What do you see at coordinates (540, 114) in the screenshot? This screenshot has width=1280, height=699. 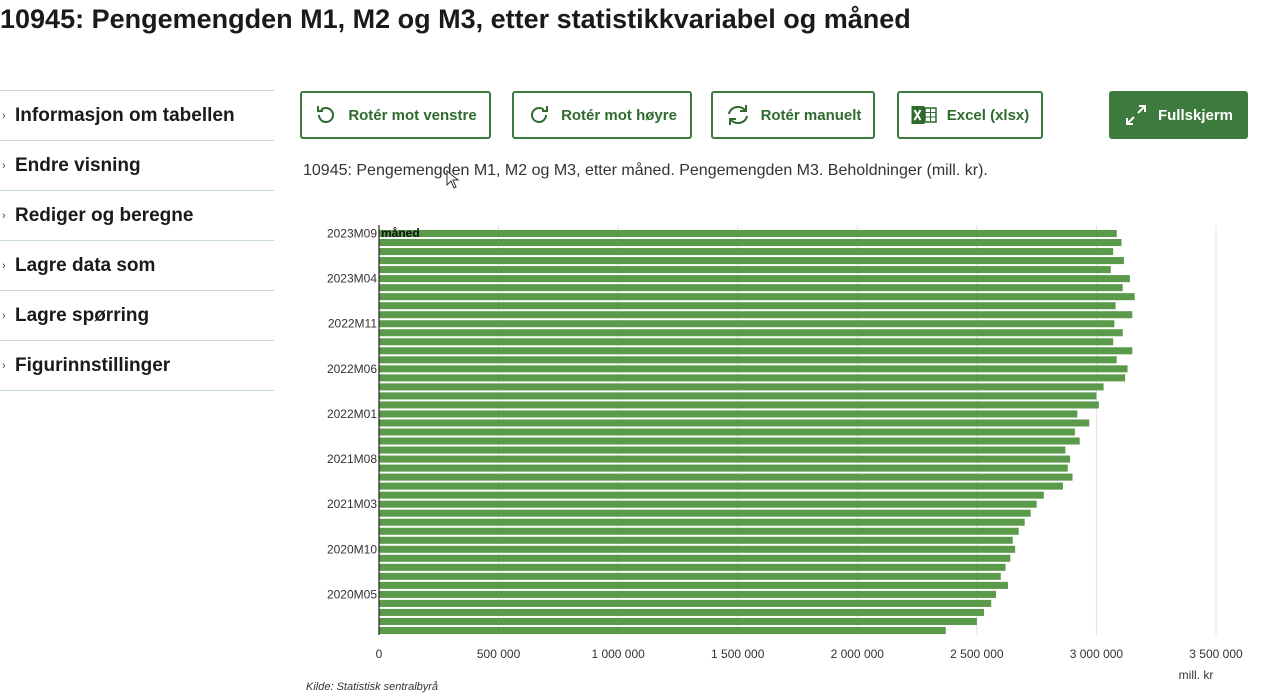 I see `rotate-right-icon` at bounding box center [540, 114].